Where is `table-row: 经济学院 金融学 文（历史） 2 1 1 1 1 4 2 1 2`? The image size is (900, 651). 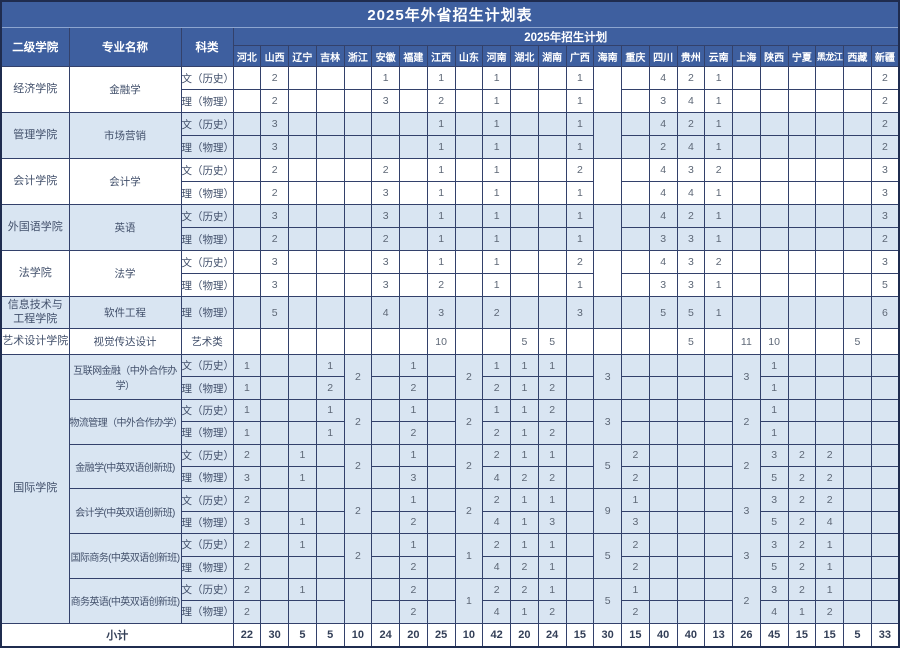 table-row: 经济学院 金融学 文（历史） 2 1 1 1 1 4 2 1 2 is located at coordinates (450, 89).